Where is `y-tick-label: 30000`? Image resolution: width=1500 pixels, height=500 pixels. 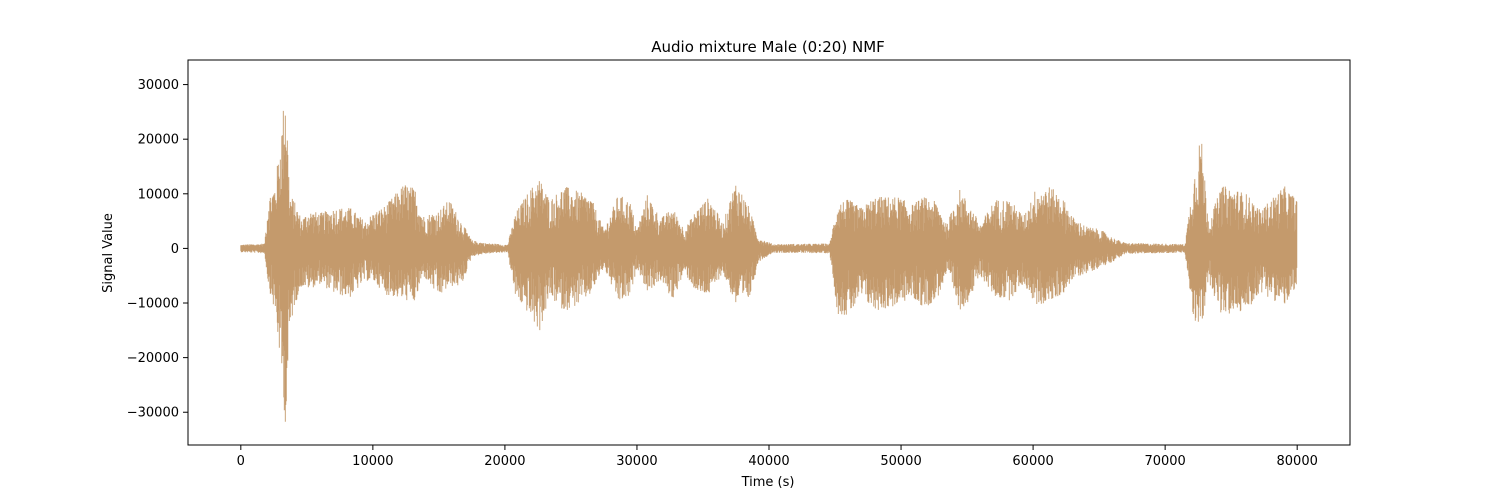 y-tick-label: 30000 is located at coordinates (158, 85).